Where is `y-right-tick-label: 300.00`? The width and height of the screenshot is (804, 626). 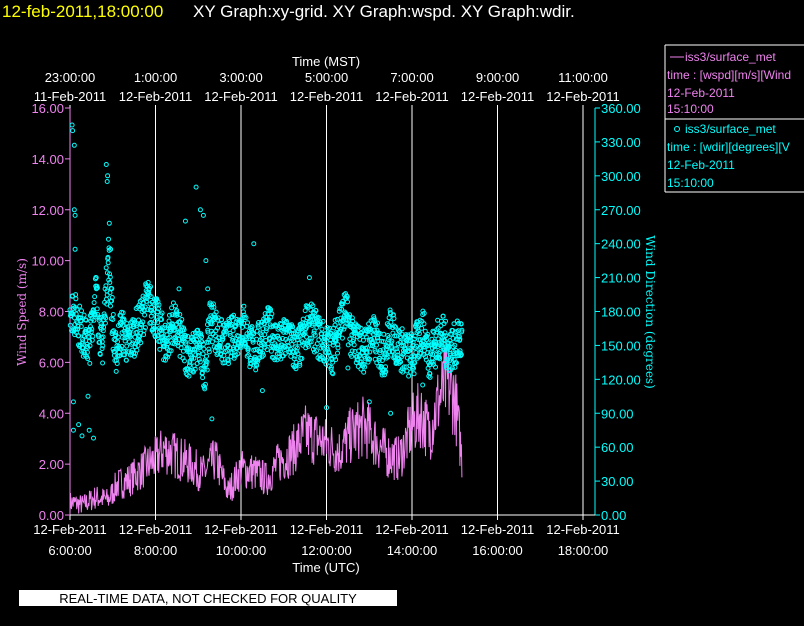
y-right-tick-label: 300.00 is located at coordinates (621, 176).